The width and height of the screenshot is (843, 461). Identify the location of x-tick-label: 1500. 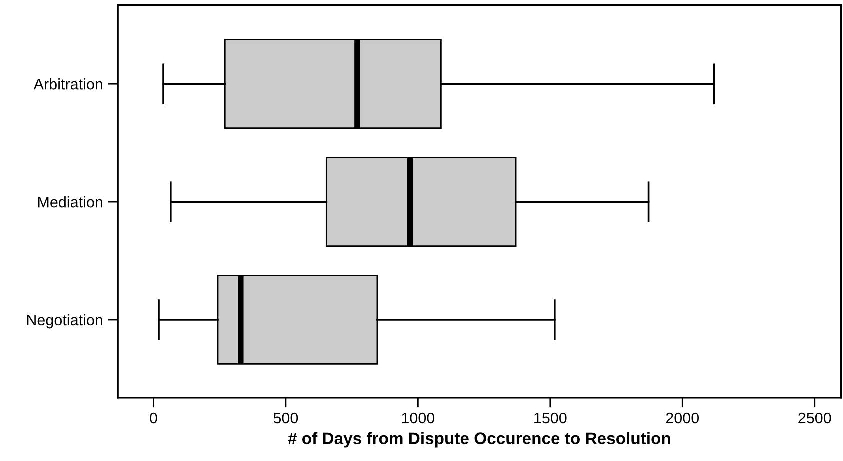
(550, 418).